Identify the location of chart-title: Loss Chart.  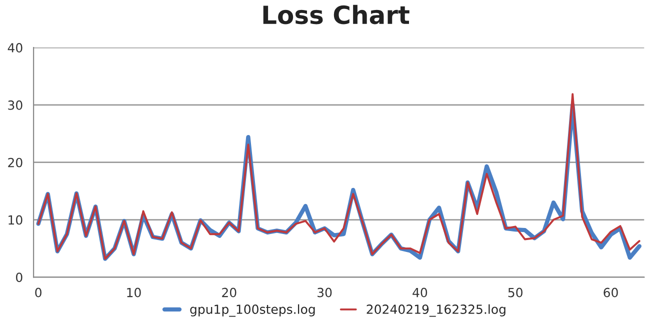
(336, 14).